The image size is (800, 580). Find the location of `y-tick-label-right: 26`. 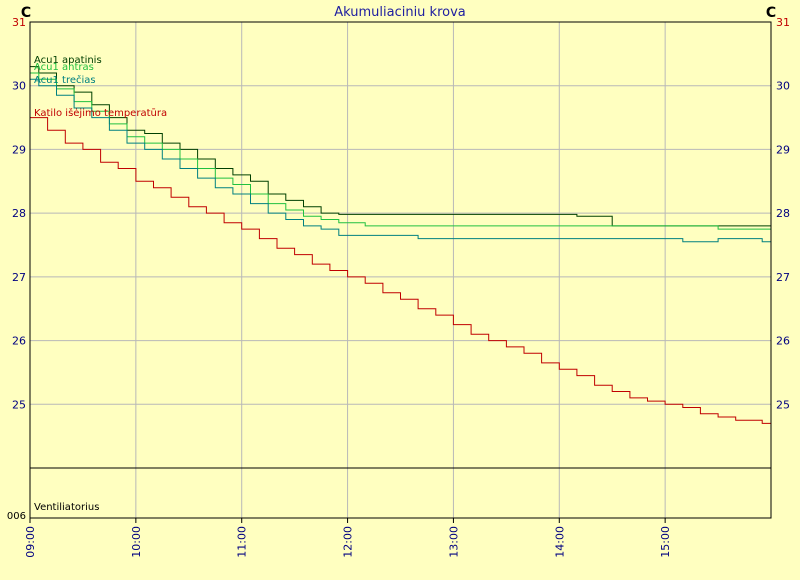

y-tick-label-right: 26 is located at coordinates (783, 341).